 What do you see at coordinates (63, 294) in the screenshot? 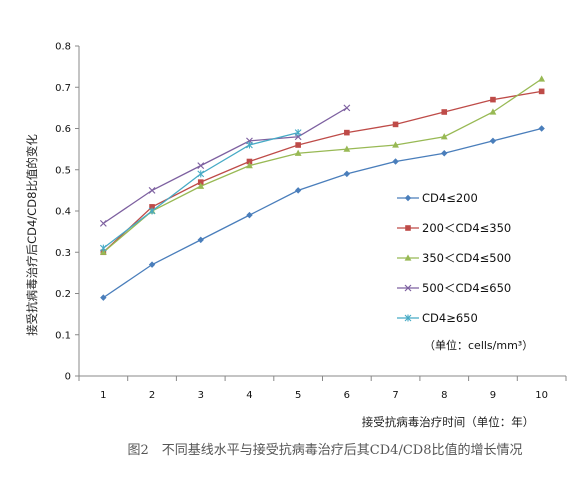
I see `y-tick-label: 0.2` at bounding box center [63, 294].